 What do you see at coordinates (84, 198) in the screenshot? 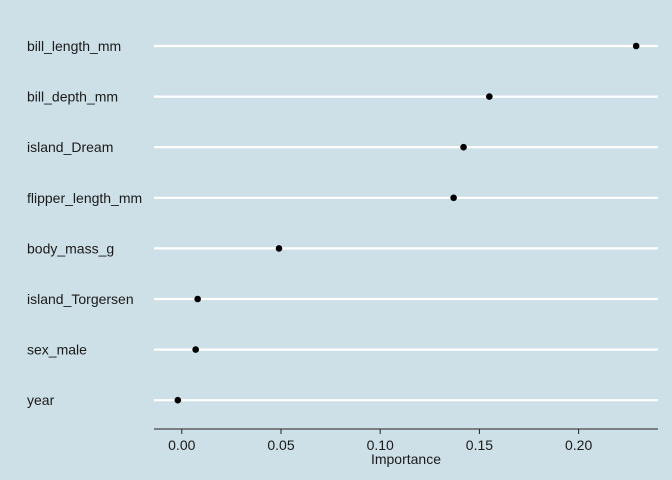
I see `y-tick-label: flipper_length_mm` at bounding box center [84, 198].